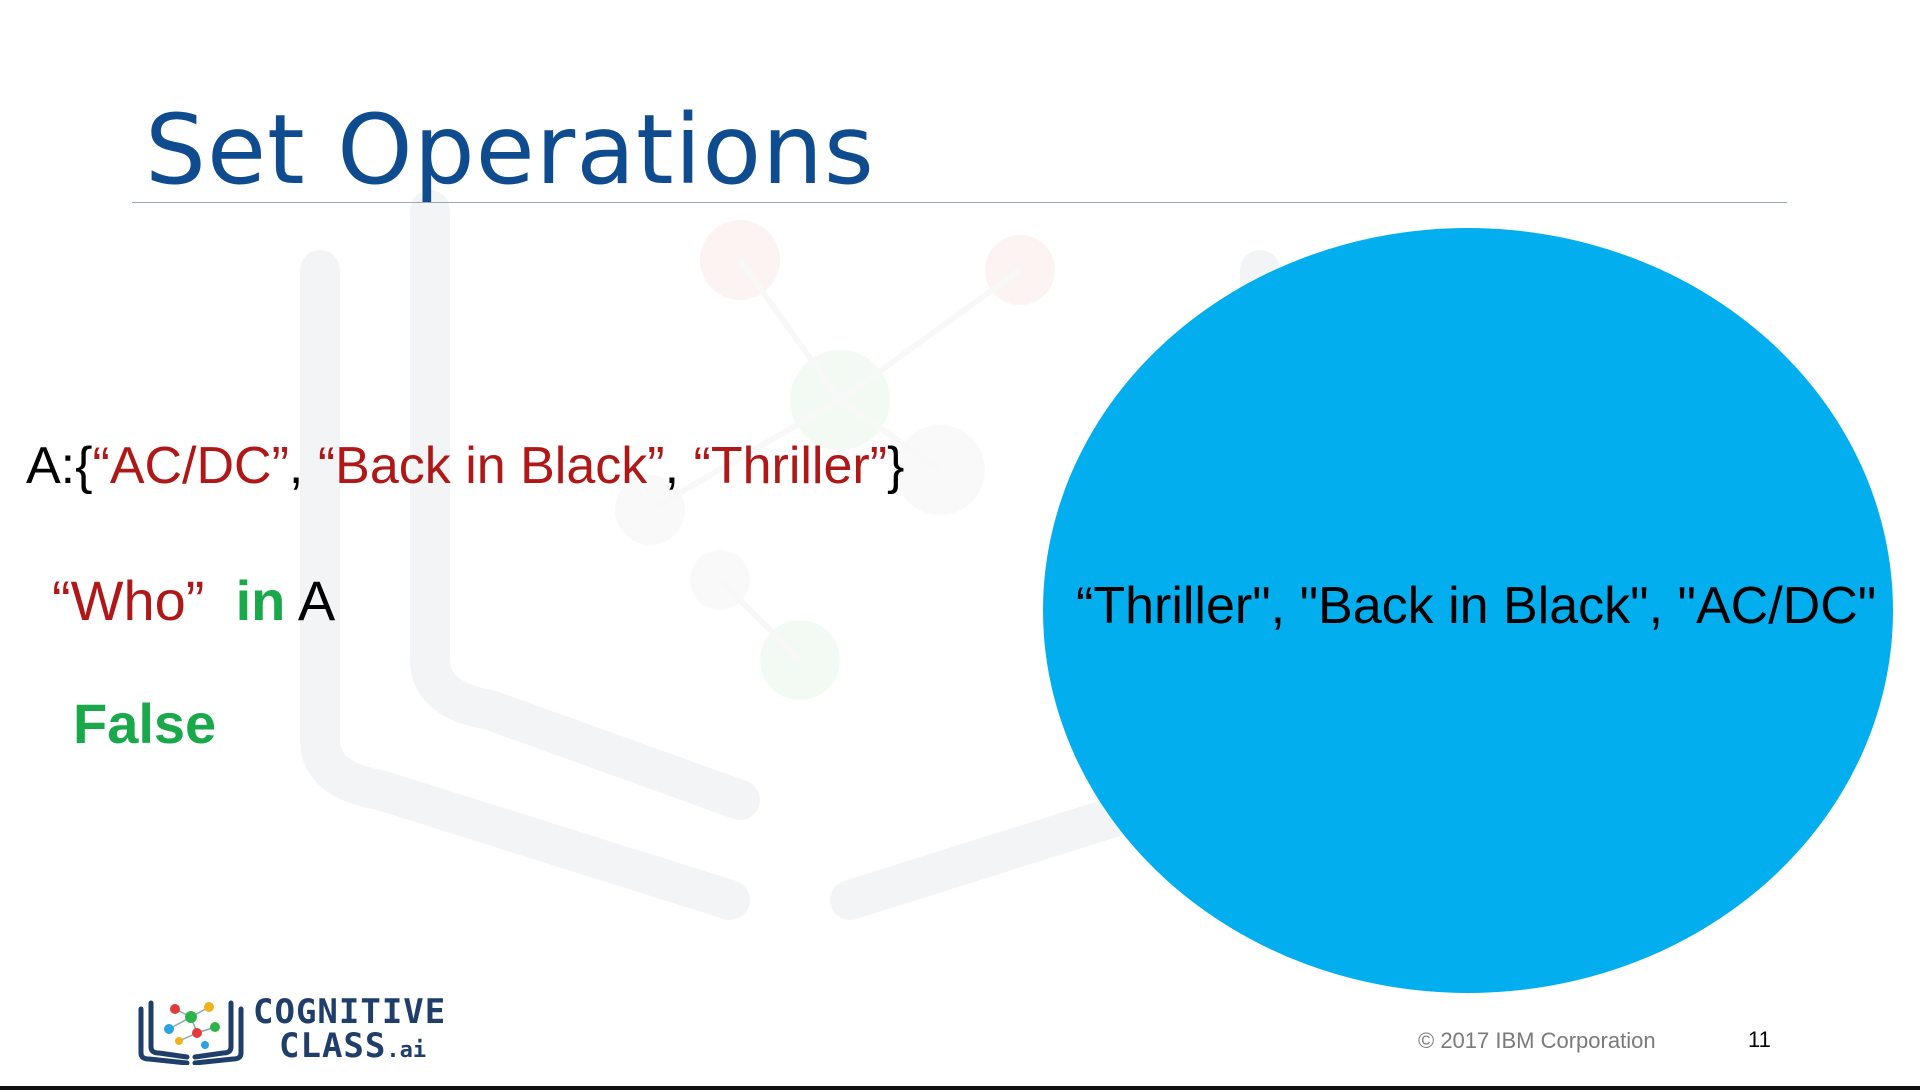  Describe the element at coordinates (959, 202) in the screenshot. I see `title-divider` at that location.